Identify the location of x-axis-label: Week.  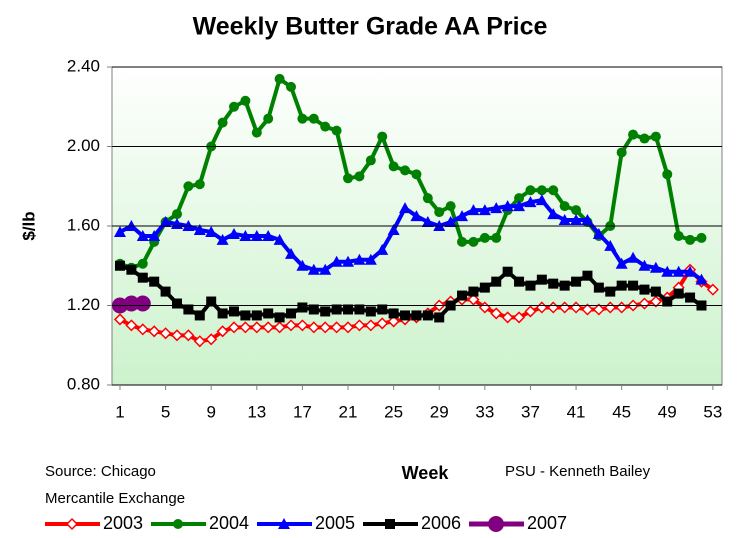
(426, 473).